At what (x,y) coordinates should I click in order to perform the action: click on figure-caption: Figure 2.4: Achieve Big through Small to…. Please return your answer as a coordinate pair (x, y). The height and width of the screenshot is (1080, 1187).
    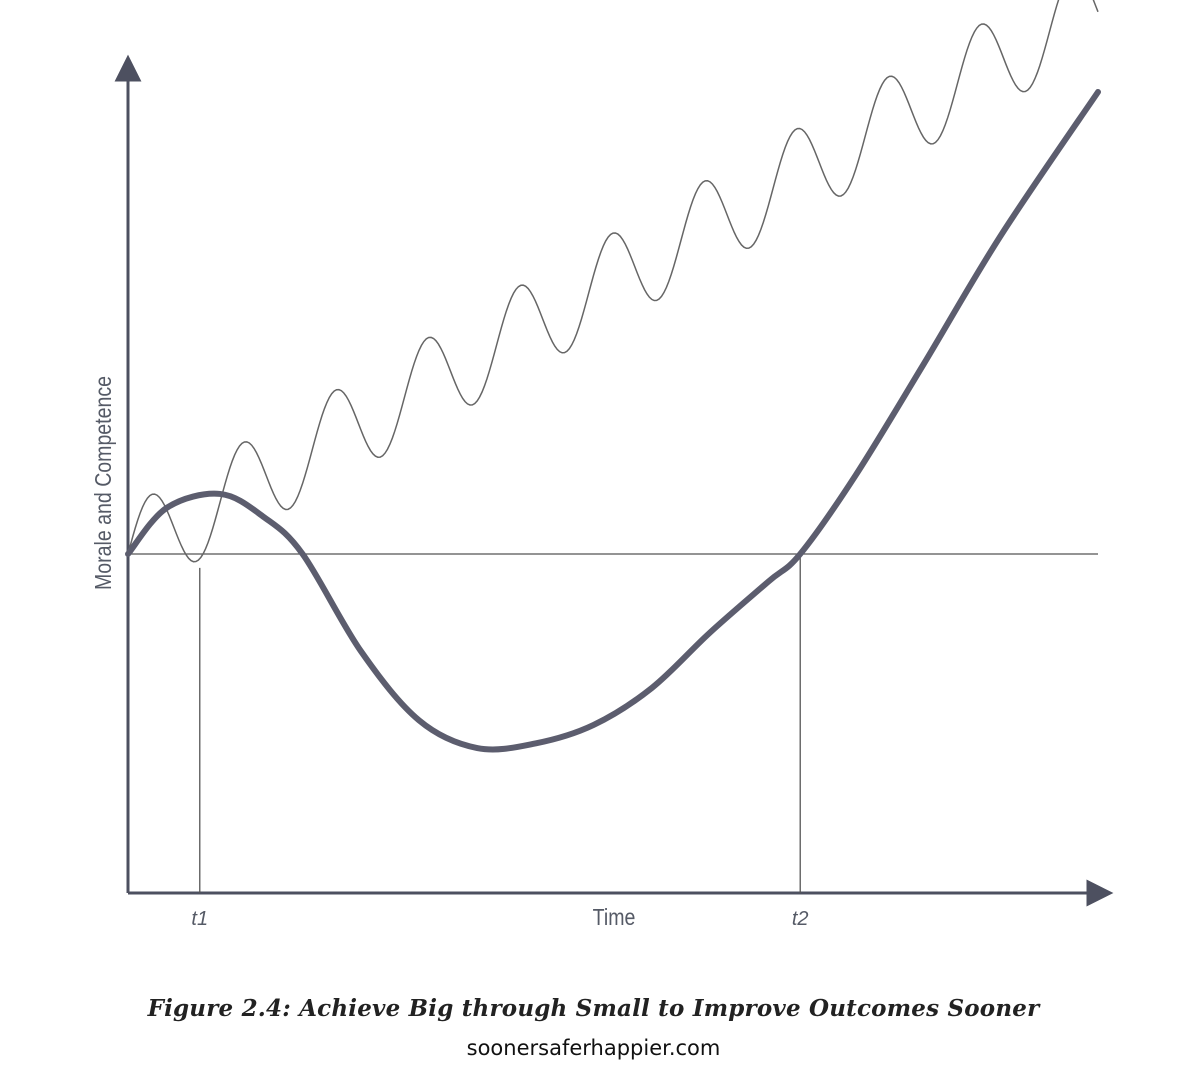
    Looking at the image, I should click on (593, 1008).